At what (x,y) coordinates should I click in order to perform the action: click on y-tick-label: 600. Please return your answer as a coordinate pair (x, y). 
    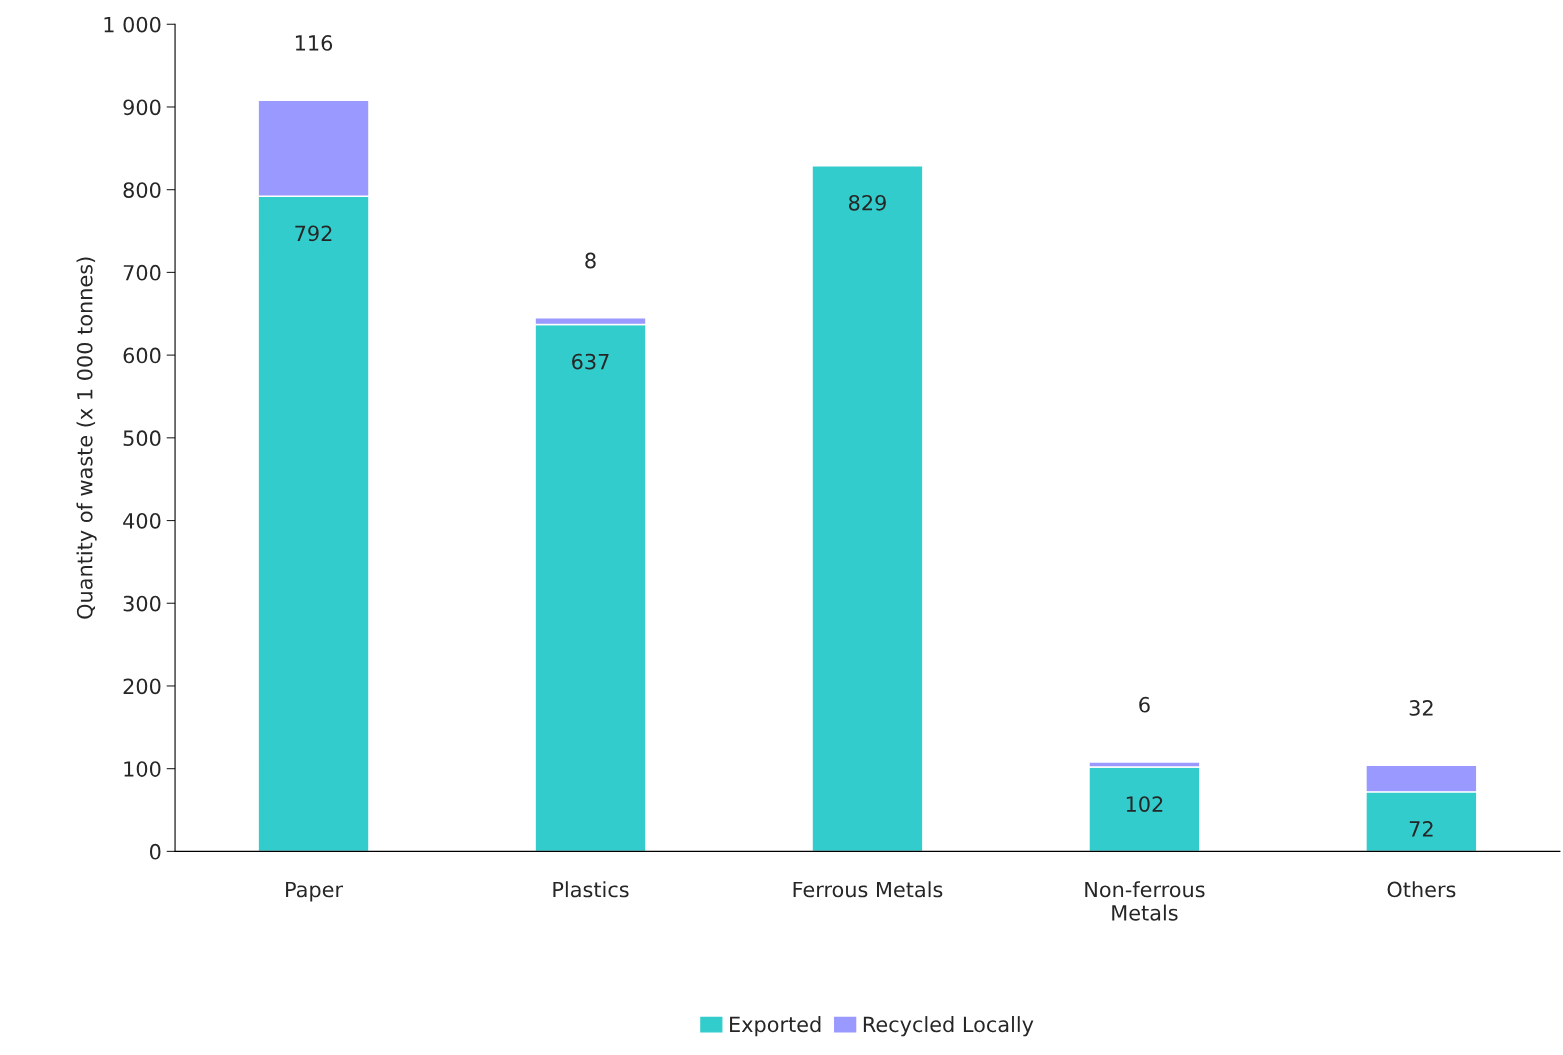
    Looking at the image, I should click on (142, 355).